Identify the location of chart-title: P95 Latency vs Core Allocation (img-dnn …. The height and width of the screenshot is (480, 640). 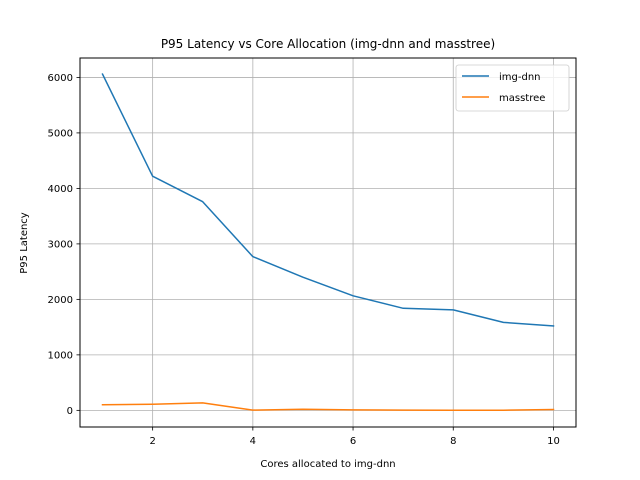
(328, 44).